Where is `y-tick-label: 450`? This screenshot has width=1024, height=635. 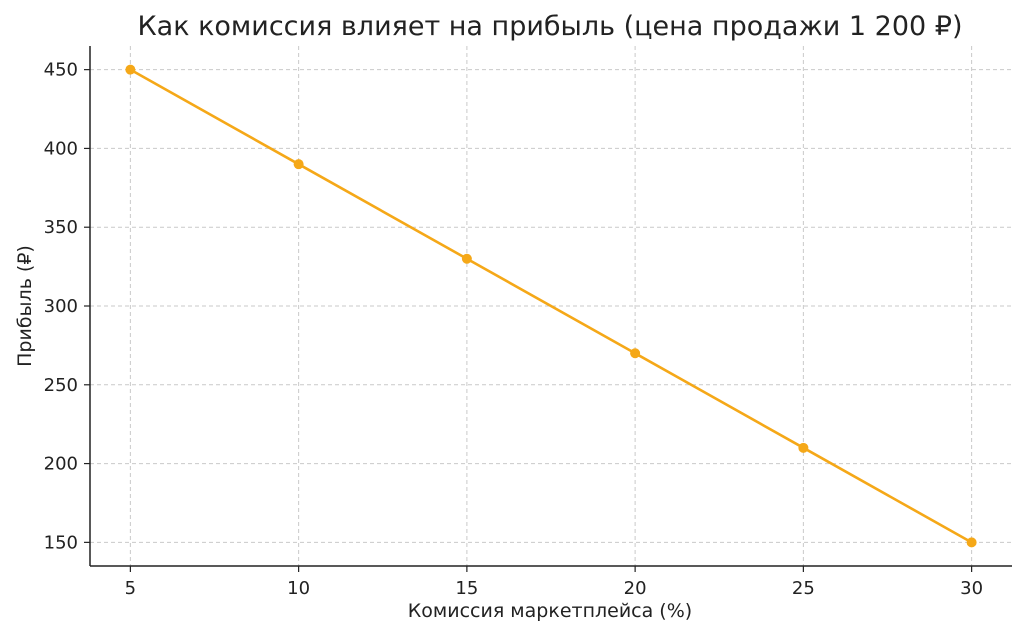 y-tick-label: 450 is located at coordinates (61, 70).